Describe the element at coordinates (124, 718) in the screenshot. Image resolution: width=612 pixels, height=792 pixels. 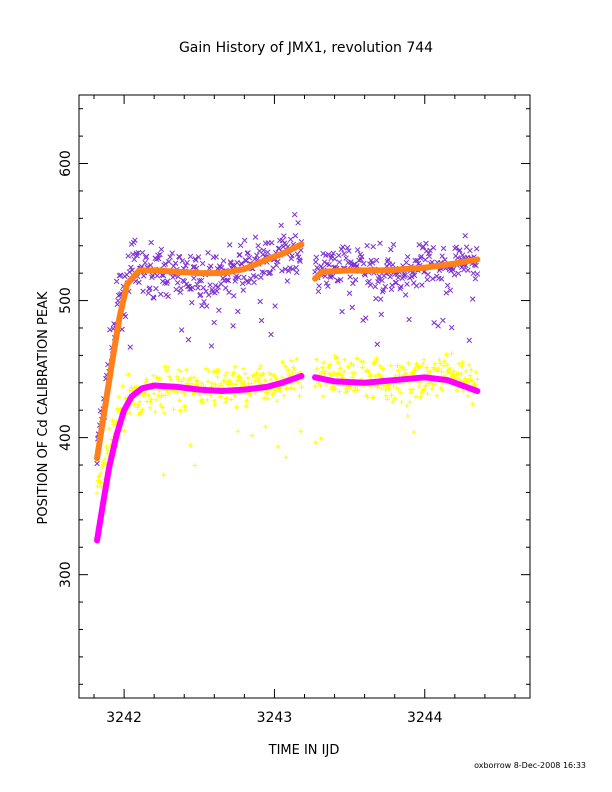
I see `x-tick-label: 3242` at that location.